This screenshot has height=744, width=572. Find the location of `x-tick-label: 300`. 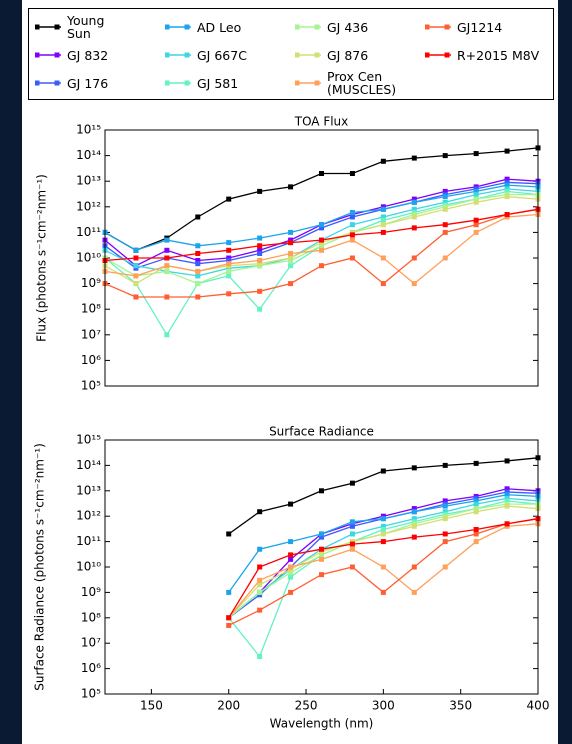

x-tick-label: 300 is located at coordinates (383, 706).